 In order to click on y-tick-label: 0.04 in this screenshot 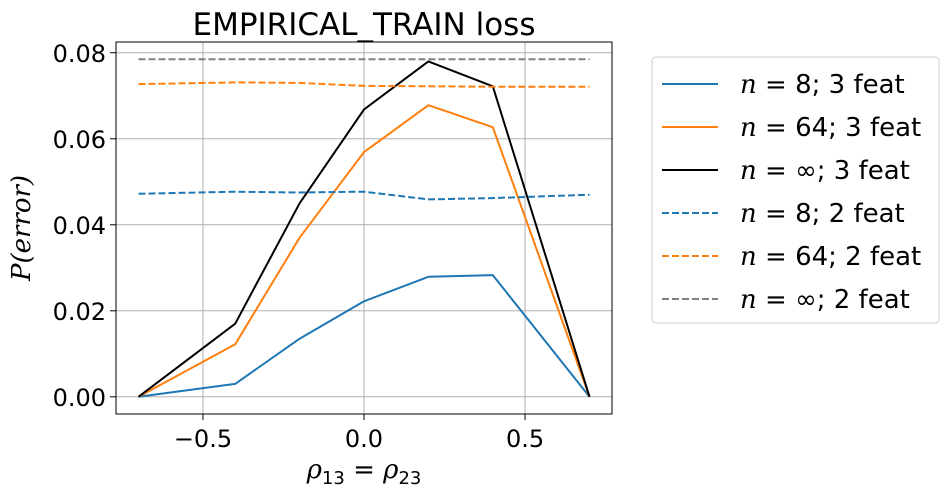, I will do `click(79, 226)`.